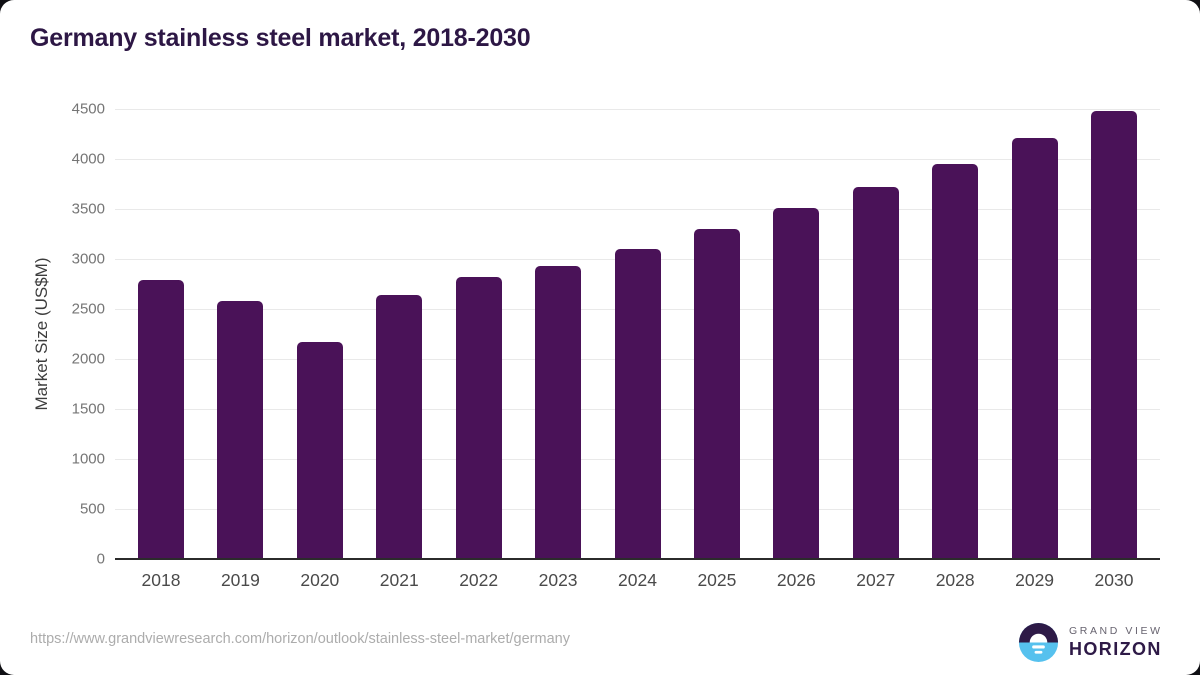 The height and width of the screenshot is (675, 1200). I want to click on y-tick-label-500: 500, so click(92, 509).